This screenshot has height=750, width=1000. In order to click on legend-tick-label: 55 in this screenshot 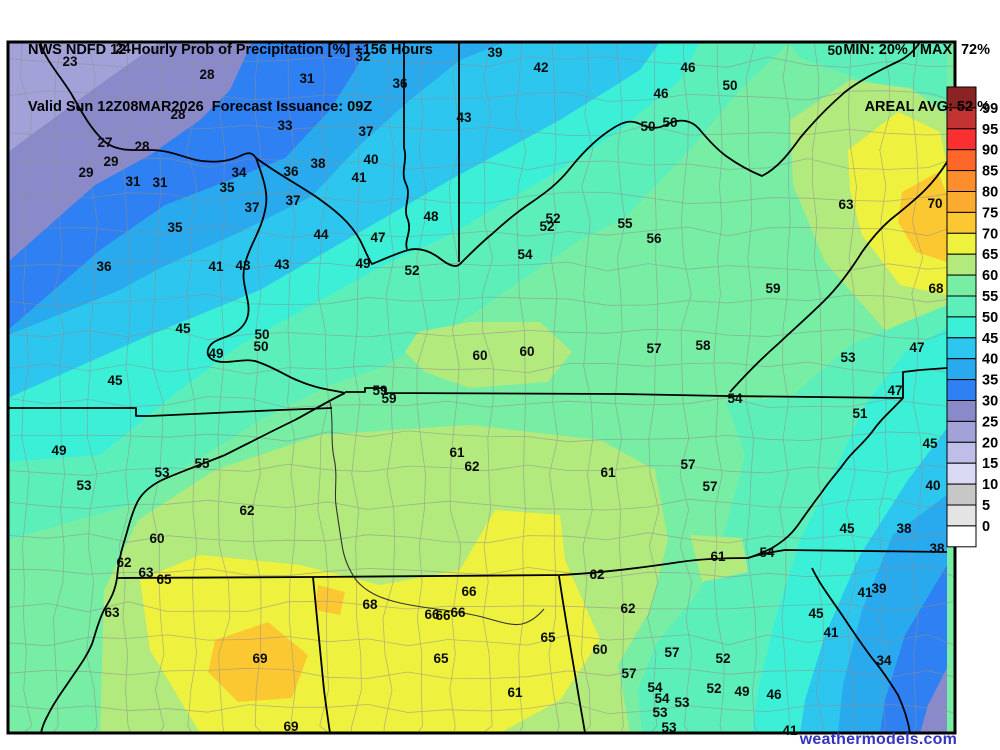, I will do `click(990, 297)`.